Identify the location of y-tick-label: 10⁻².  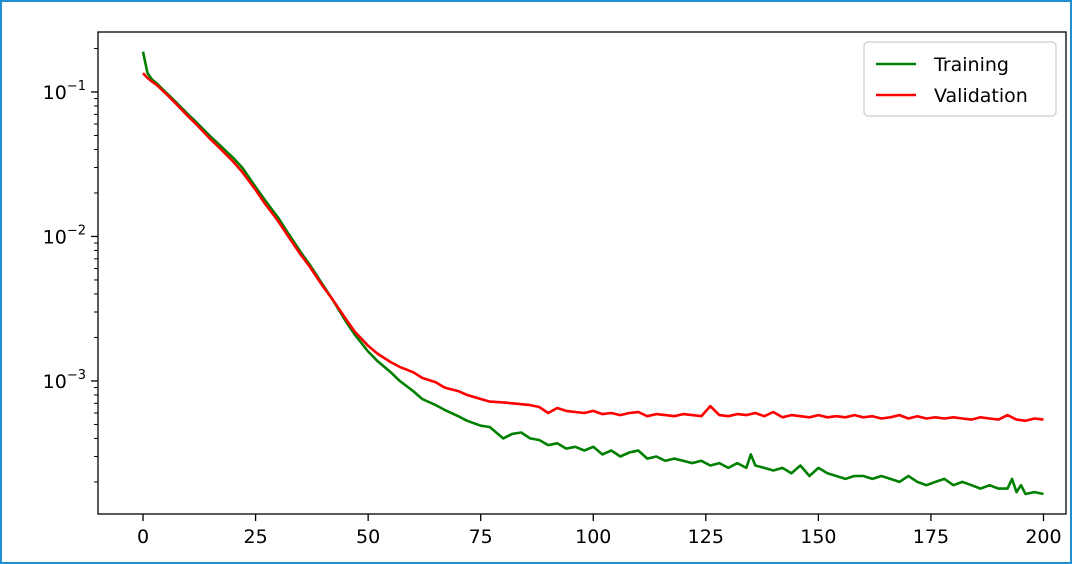
(64, 235).